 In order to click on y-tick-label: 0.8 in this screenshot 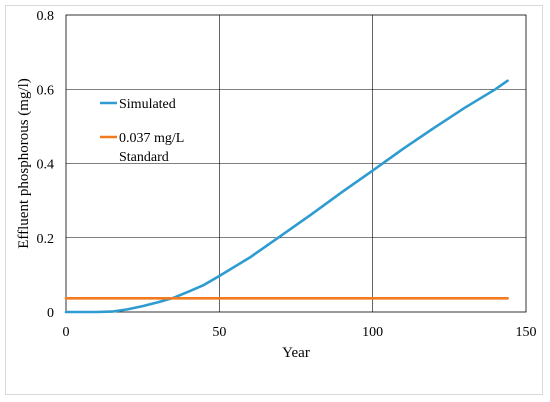, I will do `click(46, 16)`.